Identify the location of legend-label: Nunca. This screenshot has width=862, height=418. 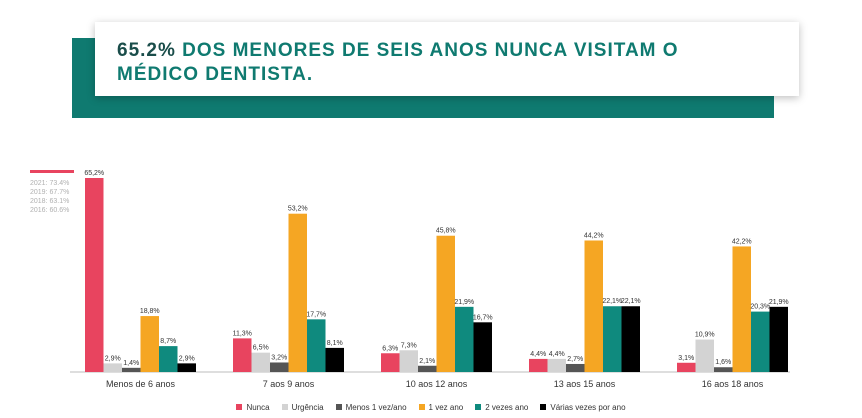
(258, 407).